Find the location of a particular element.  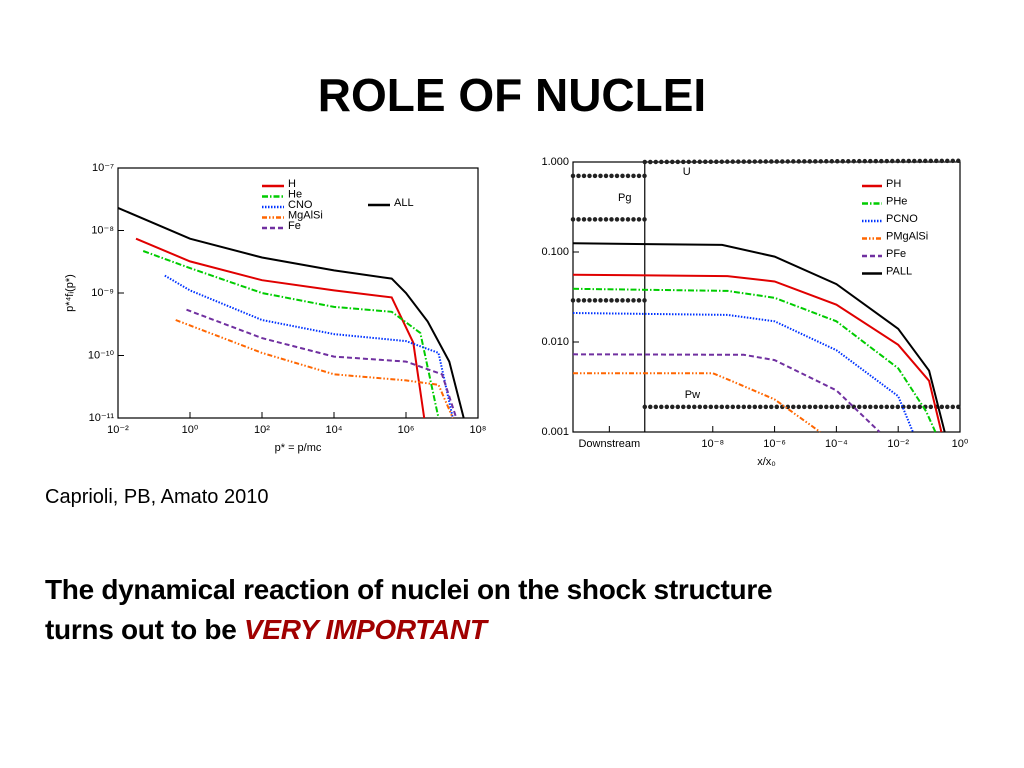

legend-label: PHe is located at coordinates (896, 201).